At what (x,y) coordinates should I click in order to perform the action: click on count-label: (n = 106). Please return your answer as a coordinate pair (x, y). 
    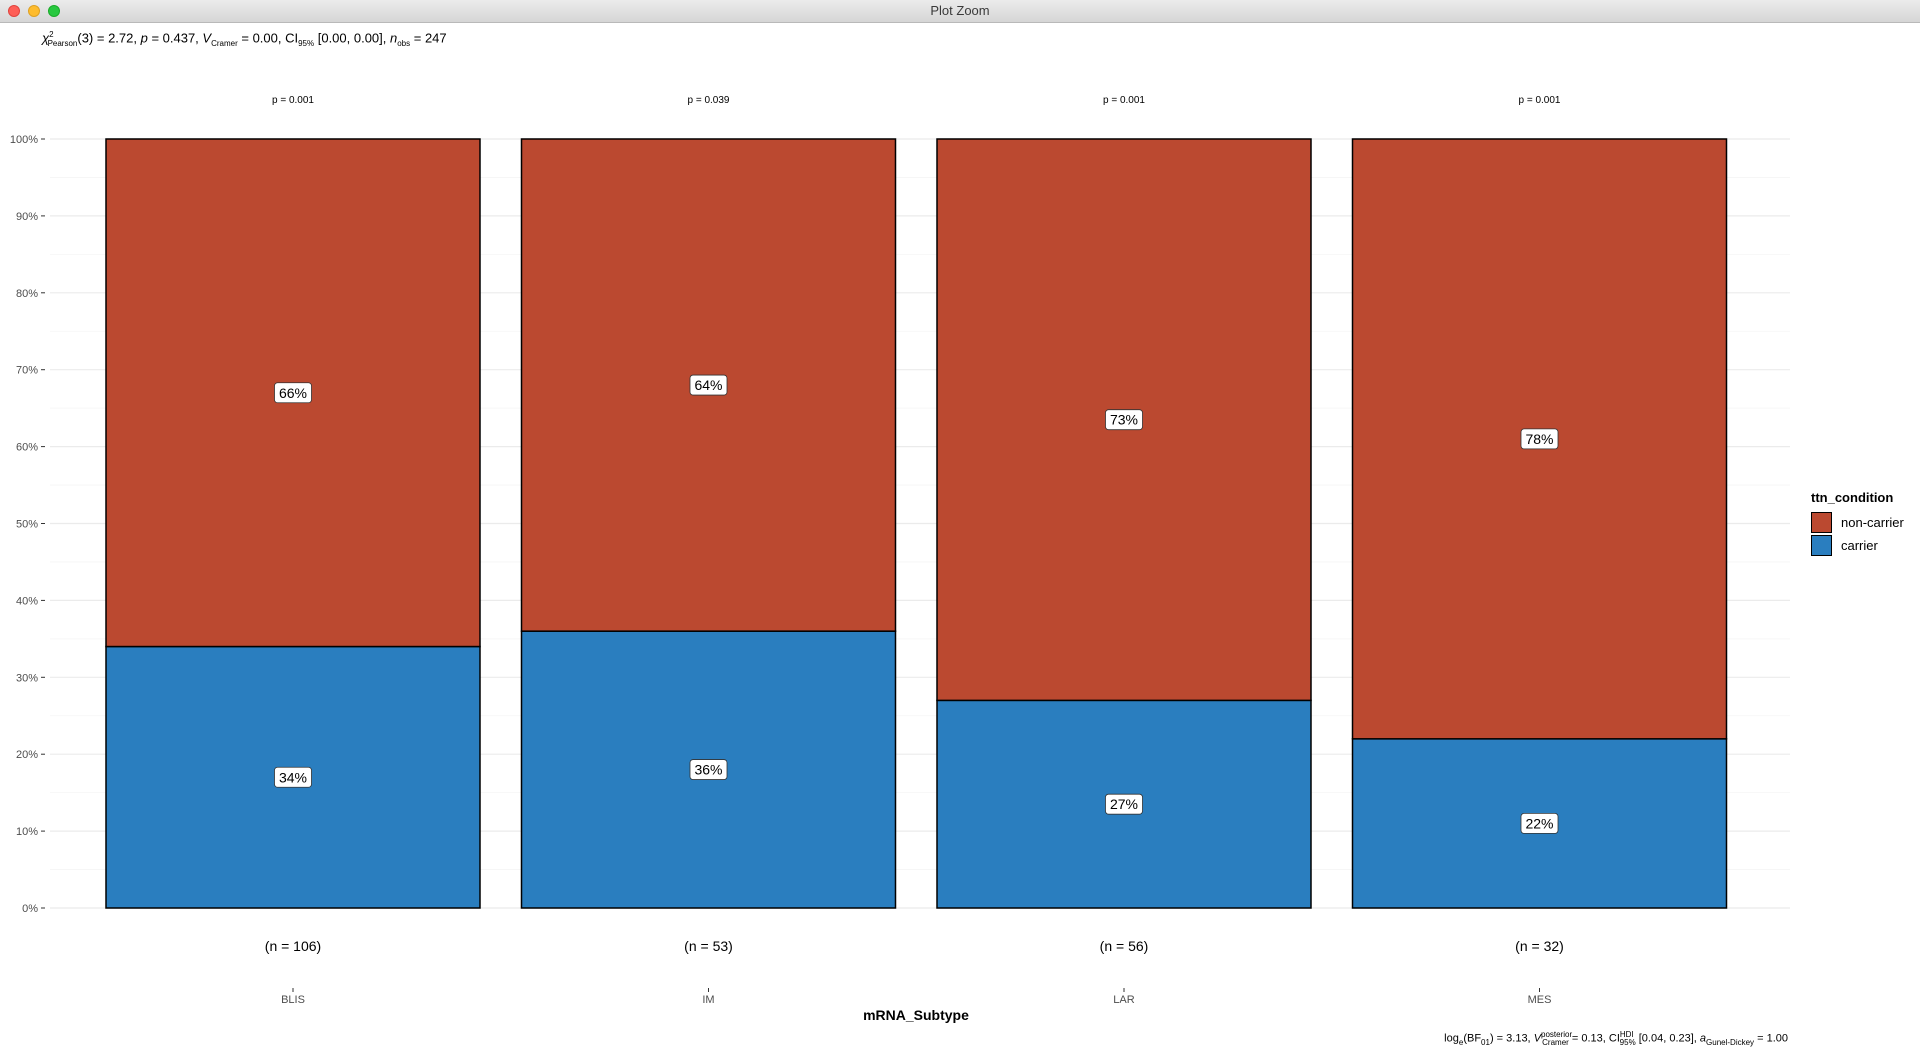
    Looking at the image, I should click on (293, 946).